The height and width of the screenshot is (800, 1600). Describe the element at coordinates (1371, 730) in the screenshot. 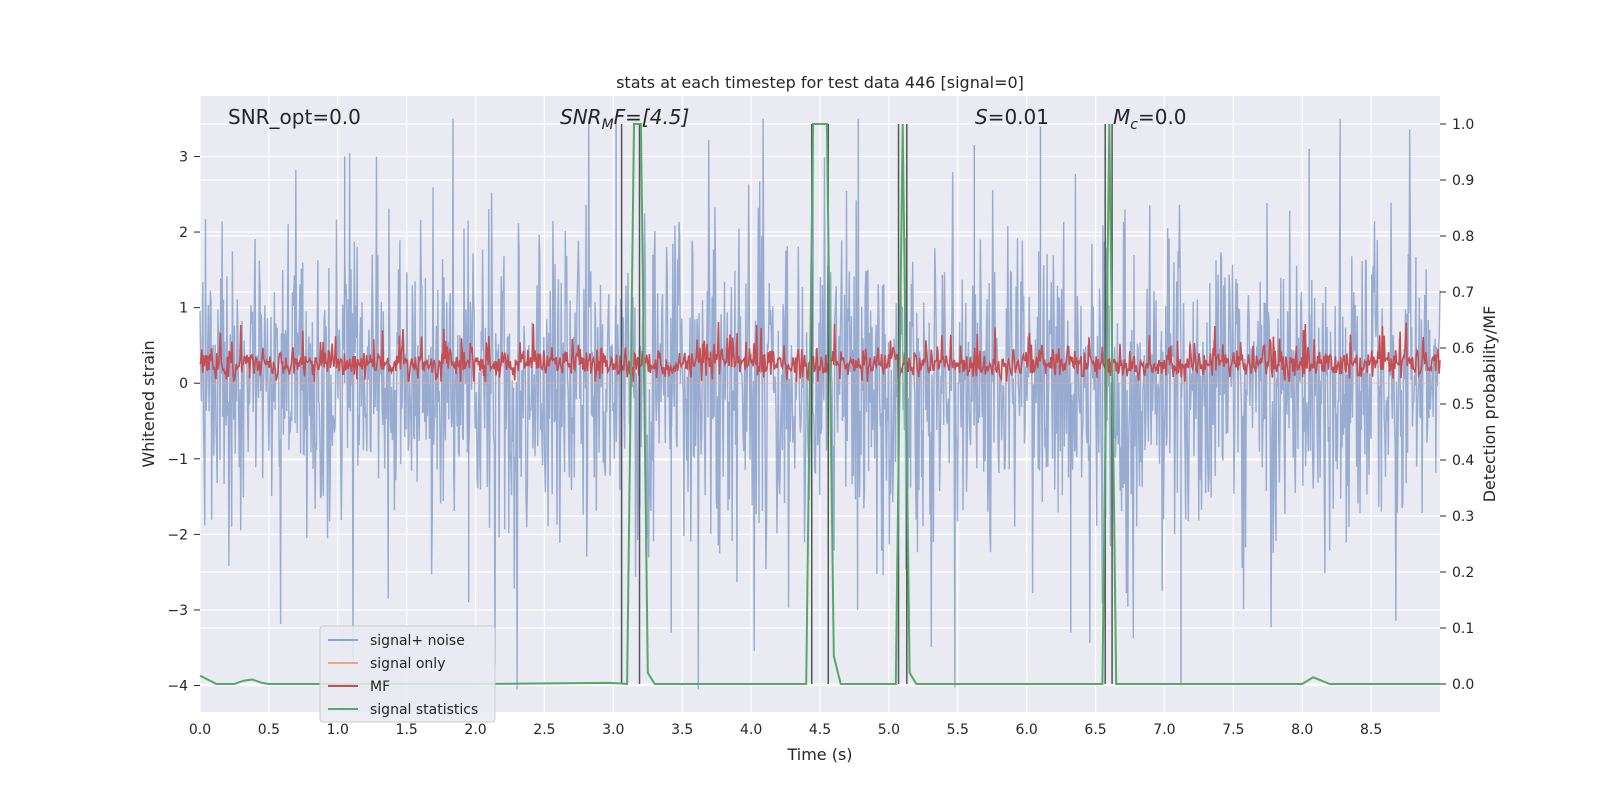

I see `x-tick-label: 8.5` at that location.